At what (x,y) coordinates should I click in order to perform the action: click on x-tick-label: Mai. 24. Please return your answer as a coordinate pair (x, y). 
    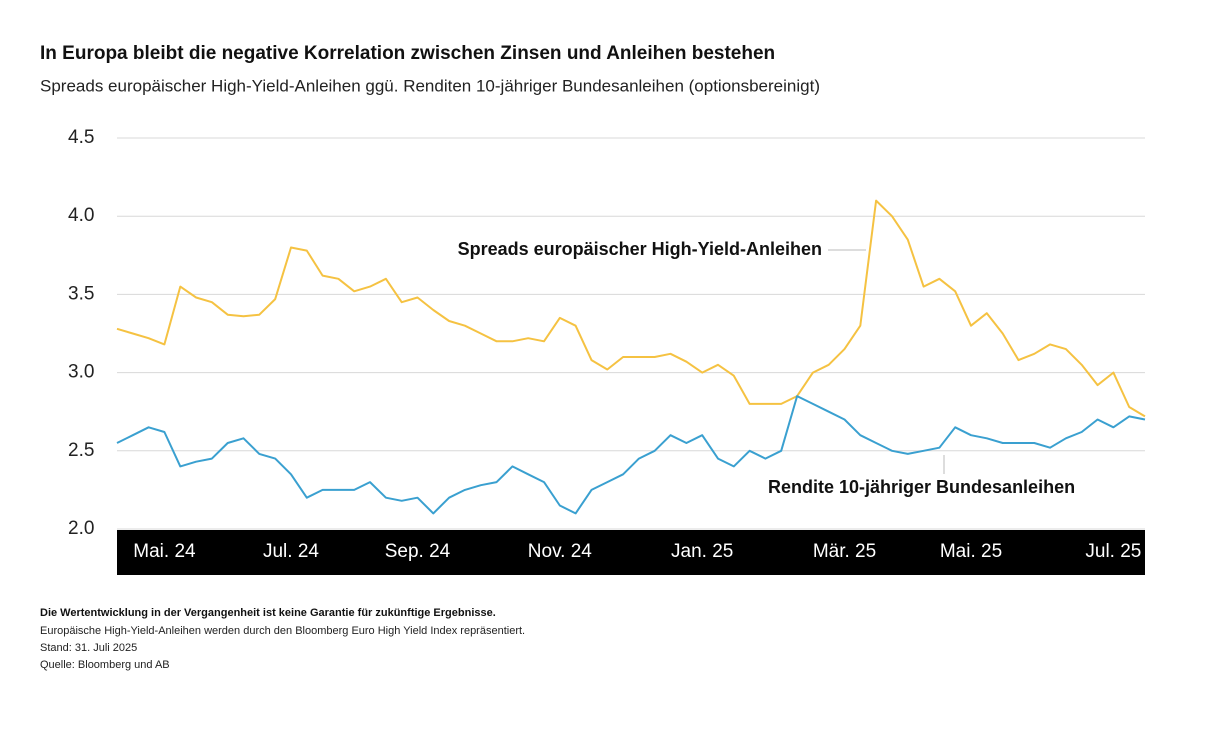
    Looking at the image, I should click on (164, 551).